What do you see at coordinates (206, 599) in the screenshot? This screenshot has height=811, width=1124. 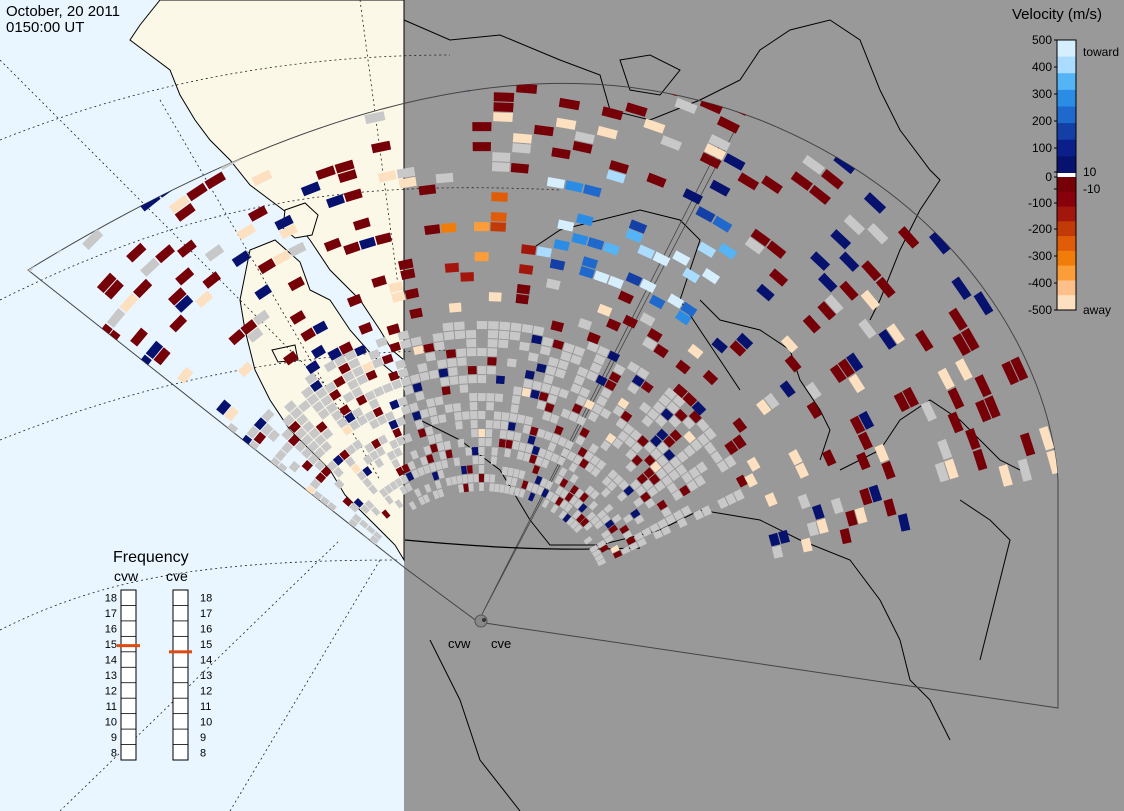 I see `frequency-tick-label: 18` at bounding box center [206, 599].